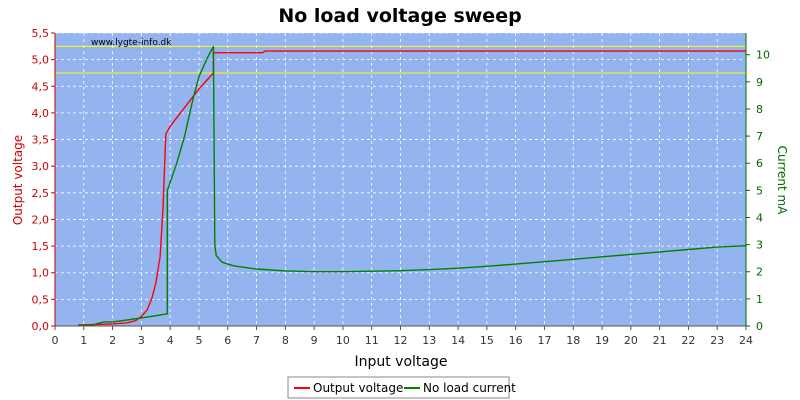 This screenshot has width=800, height=400. Describe the element at coordinates (41, 113) in the screenshot. I see `y-left-tick-label: 4,0` at that location.